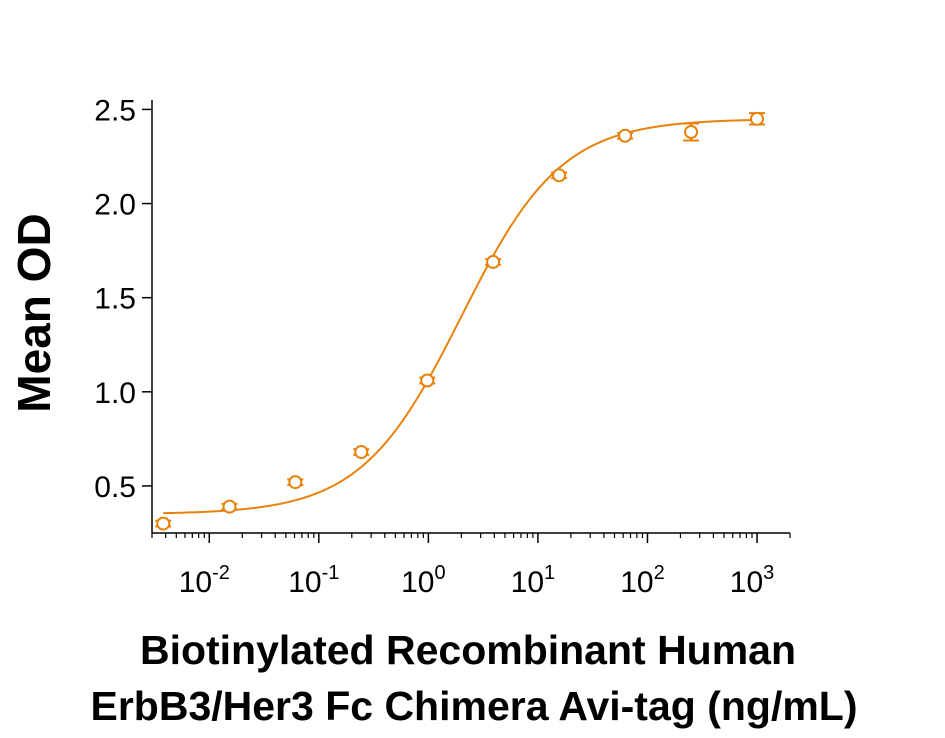  Describe the element at coordinates (34, 312) in the screenshot. I see `y-axis-title: Mean OD` at that location.